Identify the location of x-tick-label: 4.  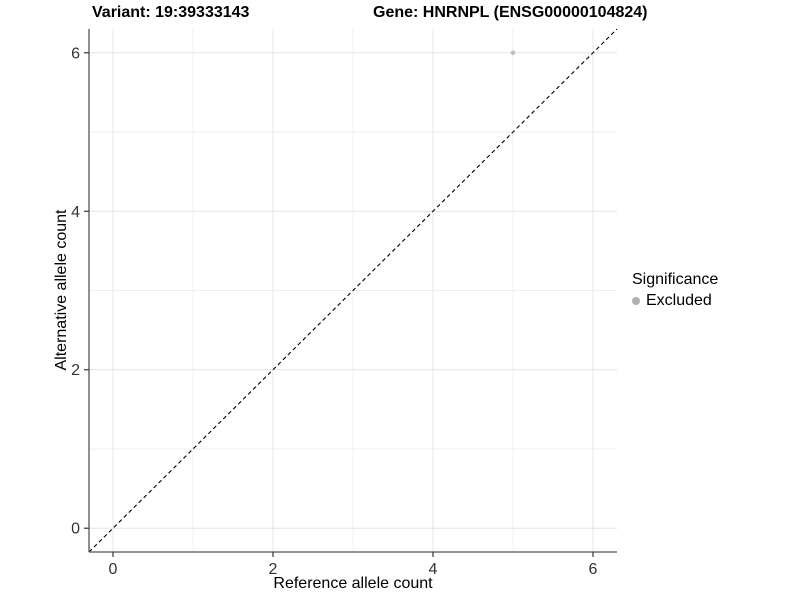
(433, 569).